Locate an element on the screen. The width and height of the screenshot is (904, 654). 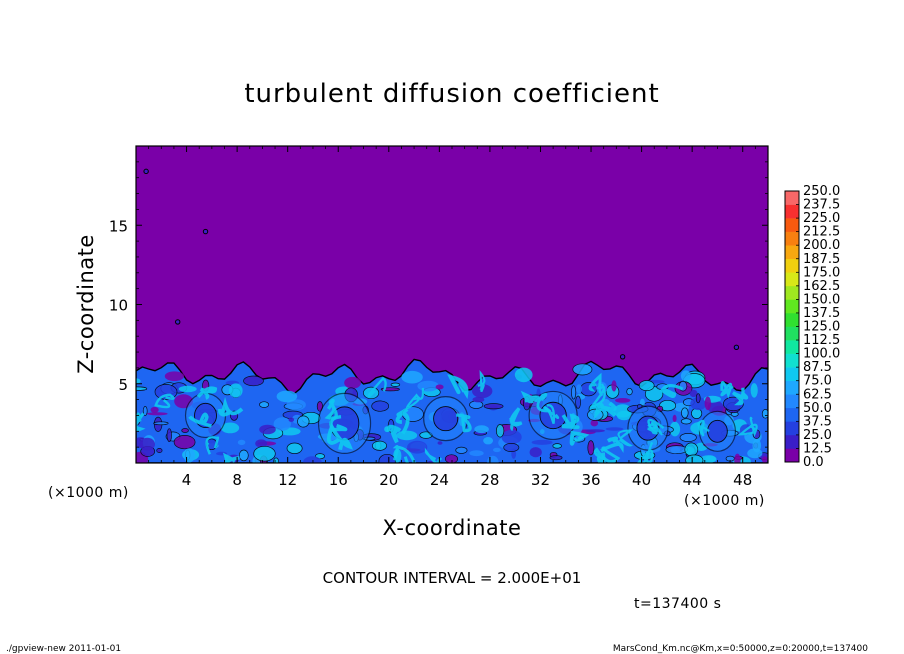
colorbar-label: 187.5 is located at coordinates (821, 259).